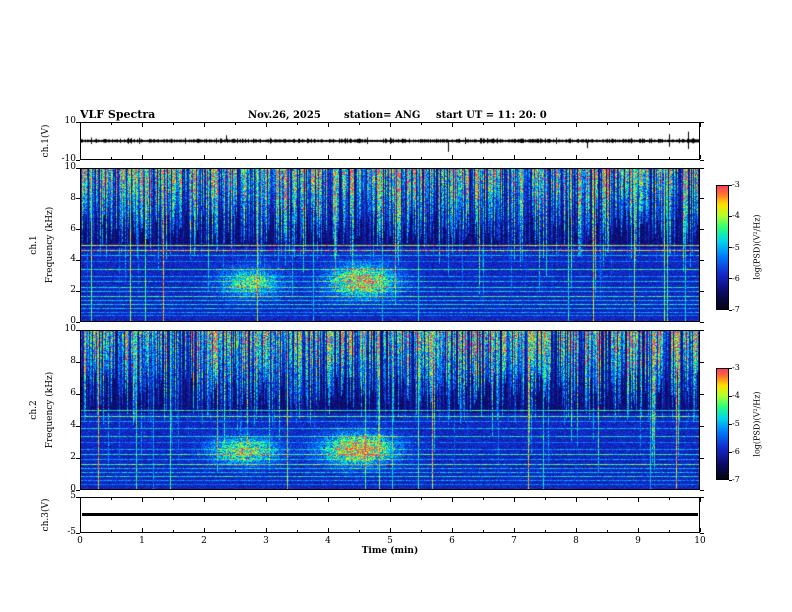 The height and width of the screenshot is (612, 792). Describe the element at coordinates (73, 259) in the screenshot. I see `y-tick-label: 4` at that location.